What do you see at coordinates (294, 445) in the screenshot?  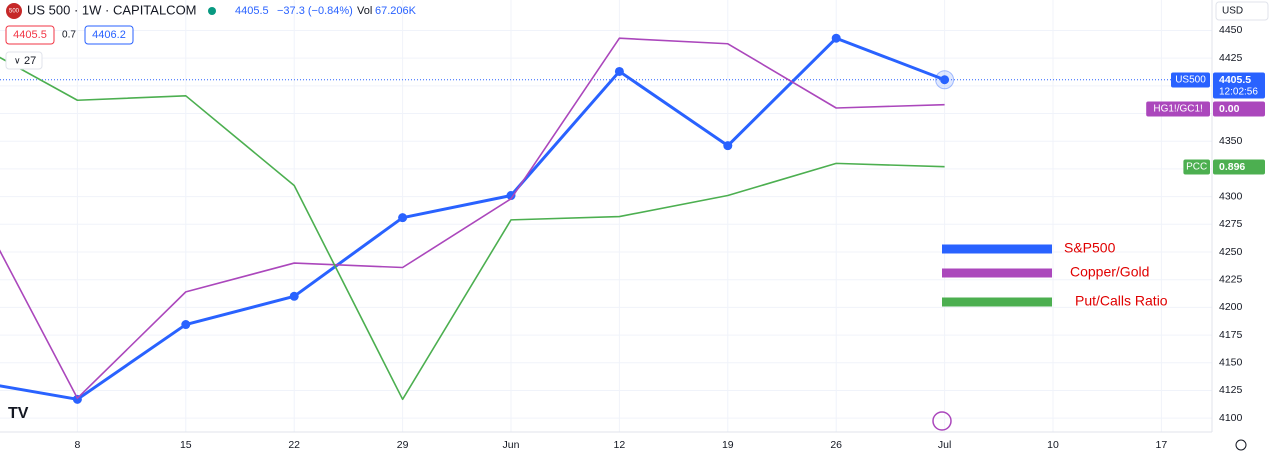 I see `x-tick-label: 22` at bounding box center [294, 445].